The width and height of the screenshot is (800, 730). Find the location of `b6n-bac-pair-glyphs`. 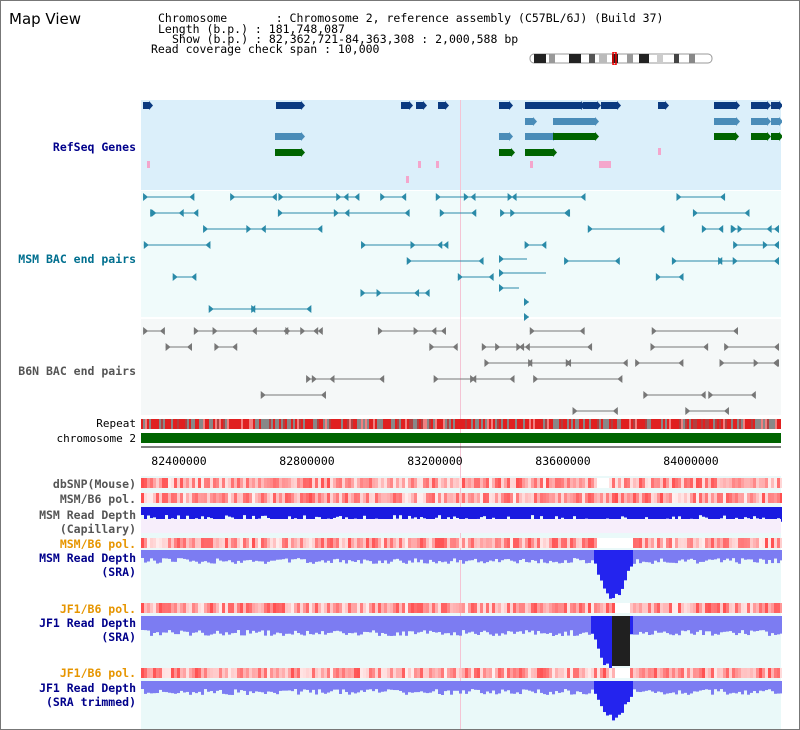

b6n-bac-pair-glyphs is located at coordinates (461, 371).